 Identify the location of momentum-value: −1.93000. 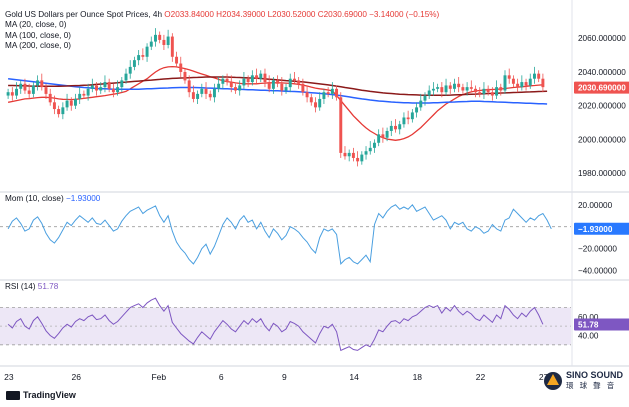
(83, 198).